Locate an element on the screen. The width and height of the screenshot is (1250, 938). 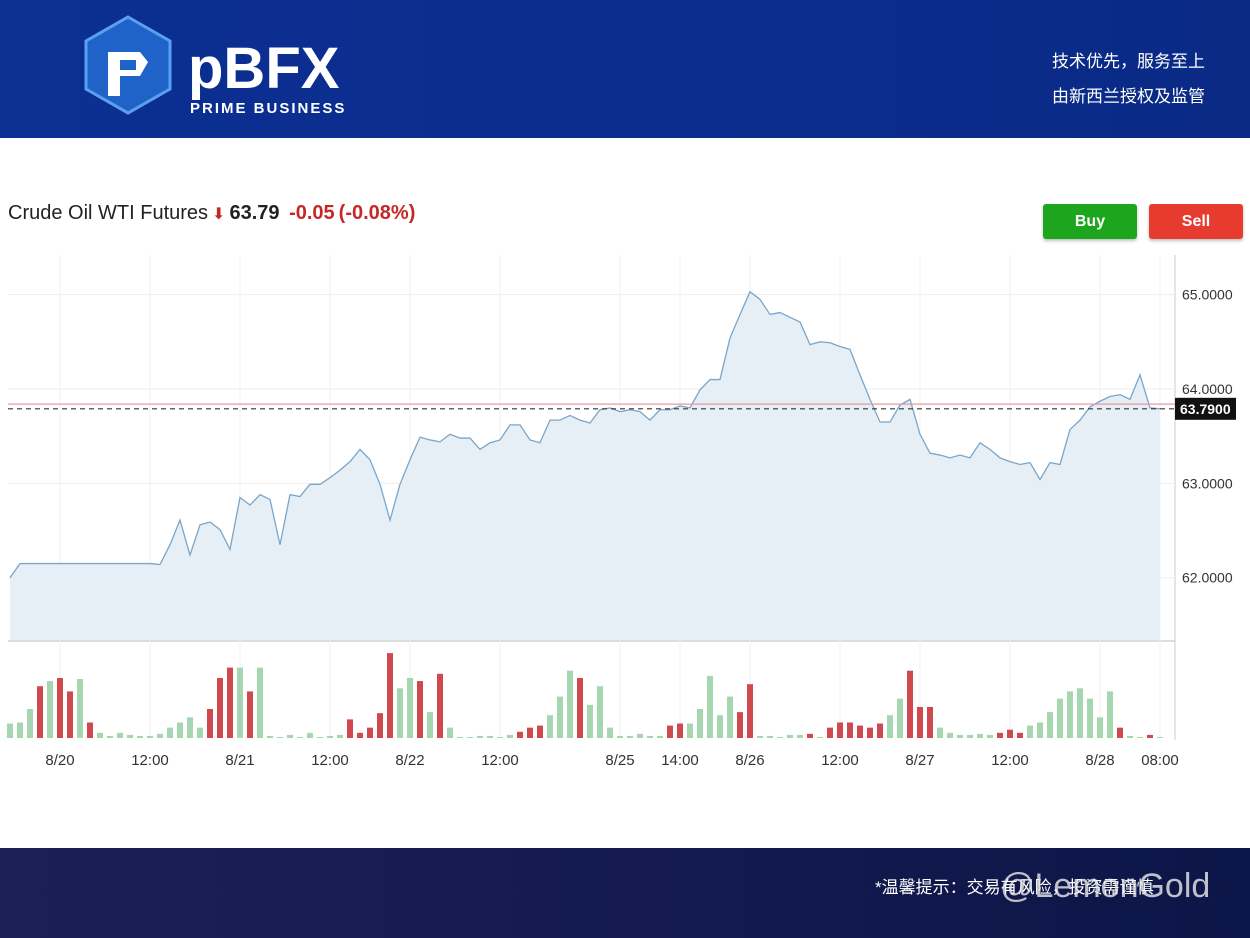
change: -0.05 is located at coordinates (312, 213).